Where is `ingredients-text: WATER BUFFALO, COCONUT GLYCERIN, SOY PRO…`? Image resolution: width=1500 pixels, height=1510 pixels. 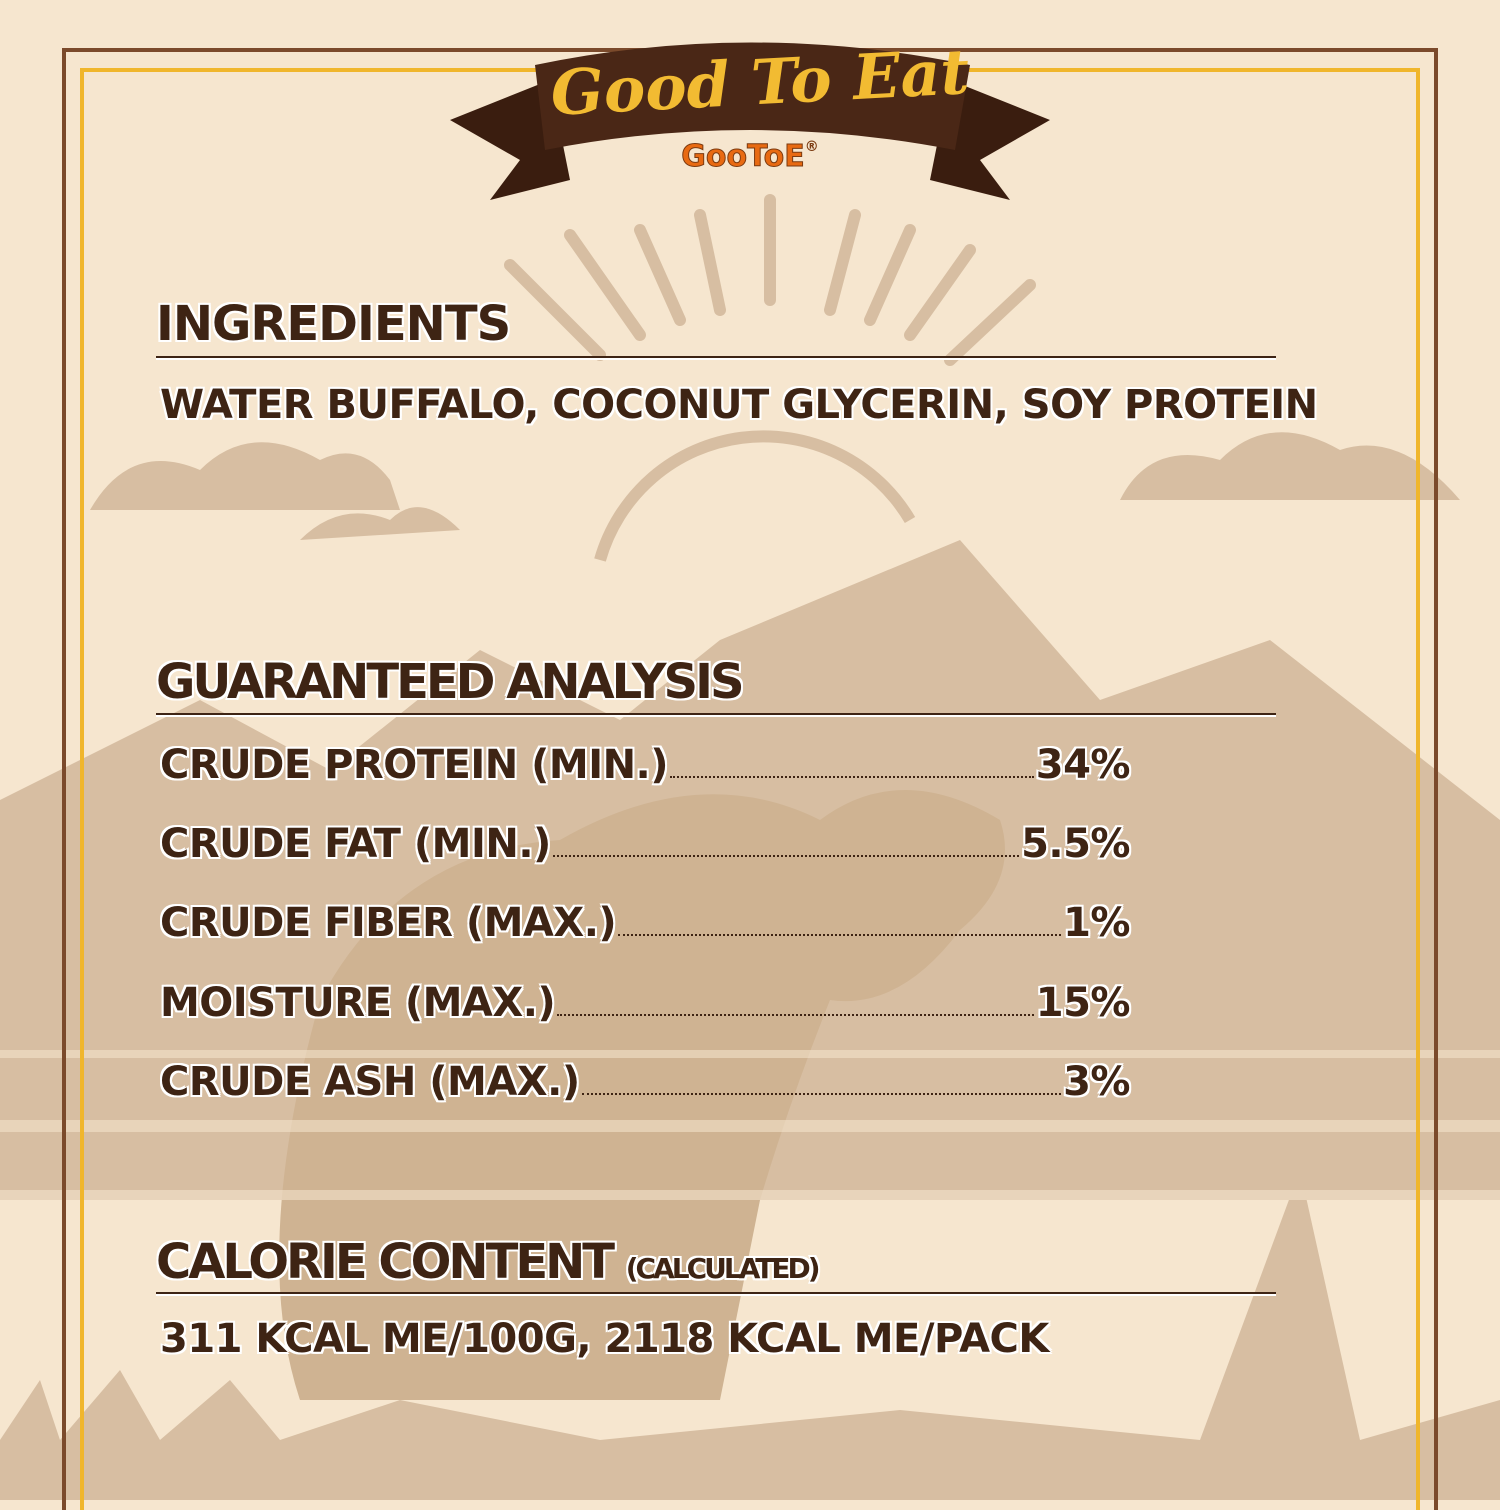 ingredients-text: WATER BUFFALO, COCONUT GLYCERIN, SOY PRO… is located at coordinates (739, 405).